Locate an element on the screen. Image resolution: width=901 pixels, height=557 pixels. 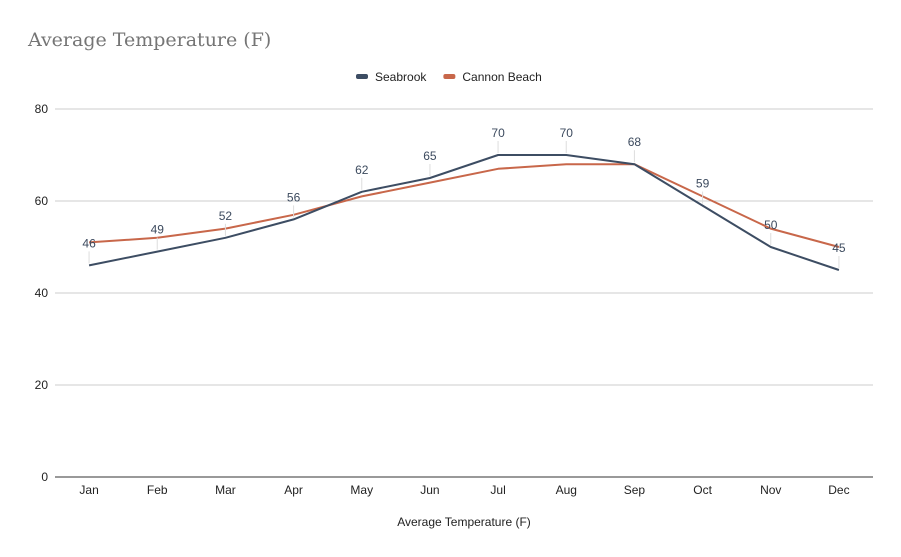
x-tick-label: Feb is located at coordinates (157, 490).